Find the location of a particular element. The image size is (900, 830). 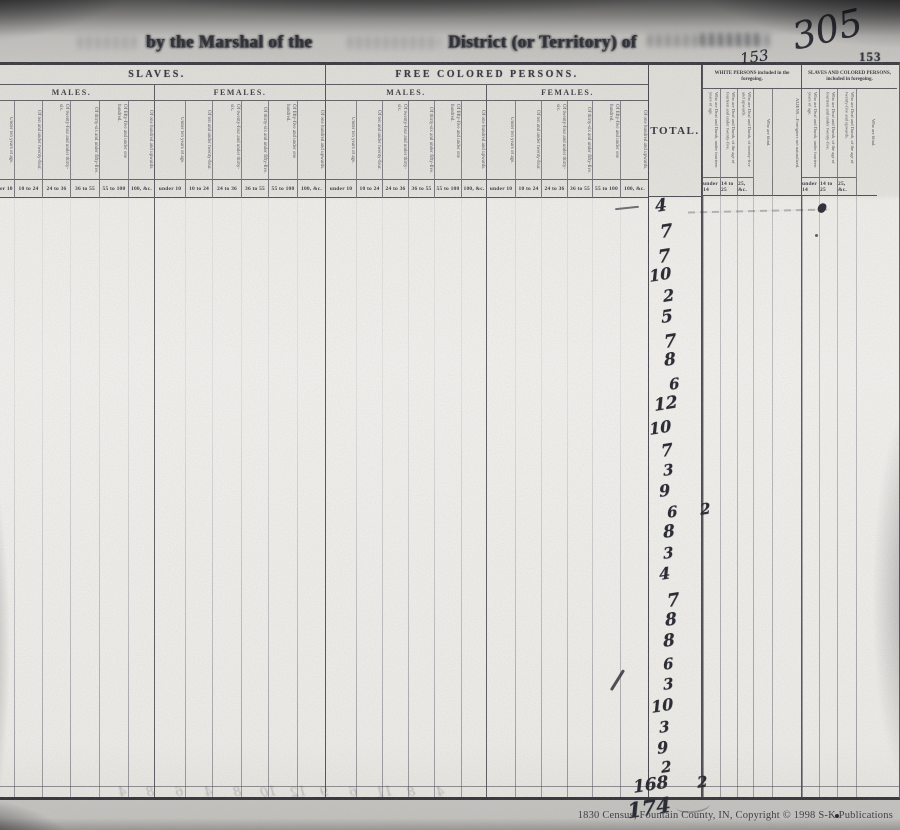

section-title: FREE COLORED PERSONS. is located at coordinates (487, 75).